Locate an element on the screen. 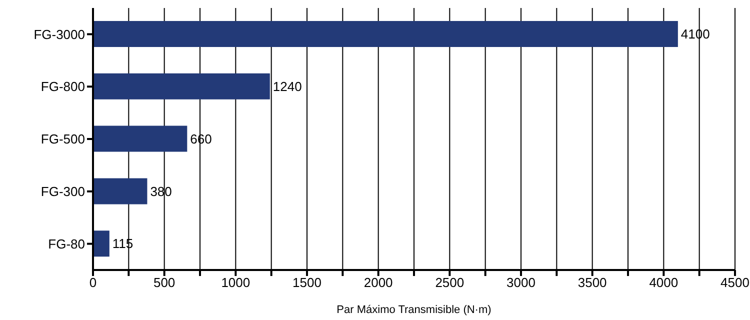  x-axis-title: Par Máximo Transmisible (N·m) is located at coordinates (414, 310).